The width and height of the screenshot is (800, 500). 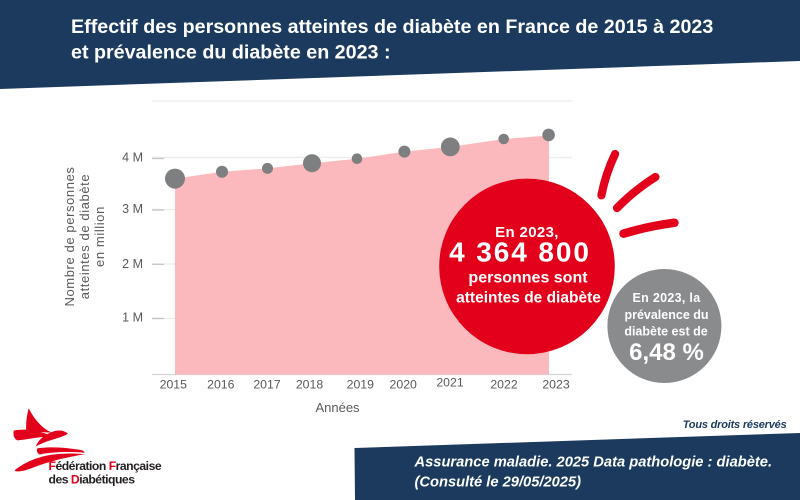 What do you see at coordinates (527, 232) in the screenshot?
I see `svg-text: En 2023,` at bounding box center [527, 232].